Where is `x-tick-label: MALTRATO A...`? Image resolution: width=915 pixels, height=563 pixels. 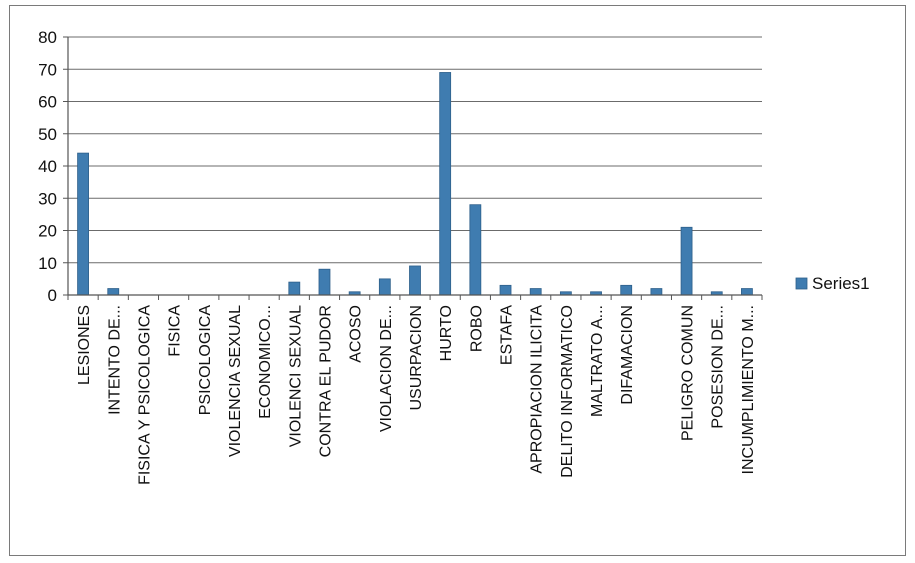 x-tick-label: MALTRATO A... is located at coordinates (597, 361).